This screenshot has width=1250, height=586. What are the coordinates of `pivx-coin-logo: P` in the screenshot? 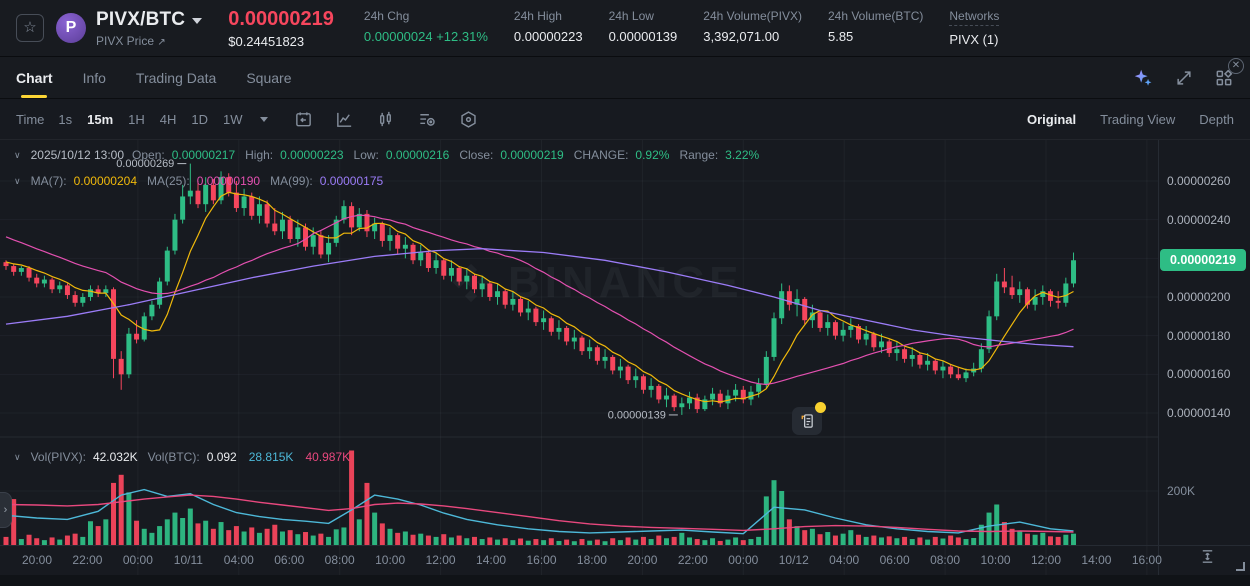 It's located at (71, 28).